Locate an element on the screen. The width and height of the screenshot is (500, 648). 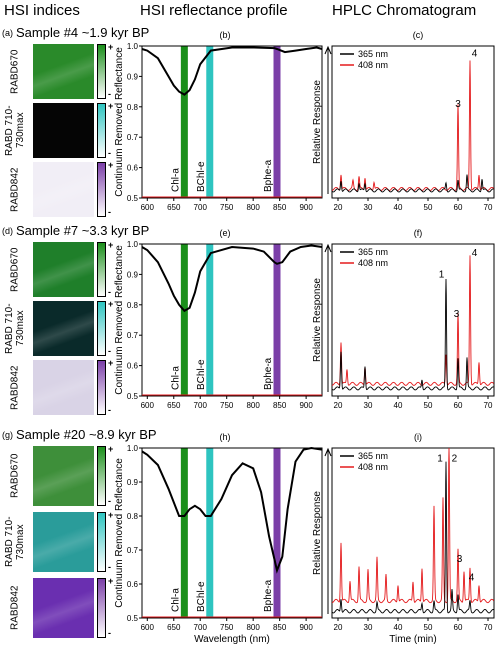
sample-title: Sample #7 ~3.3 kyr BP is located at coordinates (83, 230).